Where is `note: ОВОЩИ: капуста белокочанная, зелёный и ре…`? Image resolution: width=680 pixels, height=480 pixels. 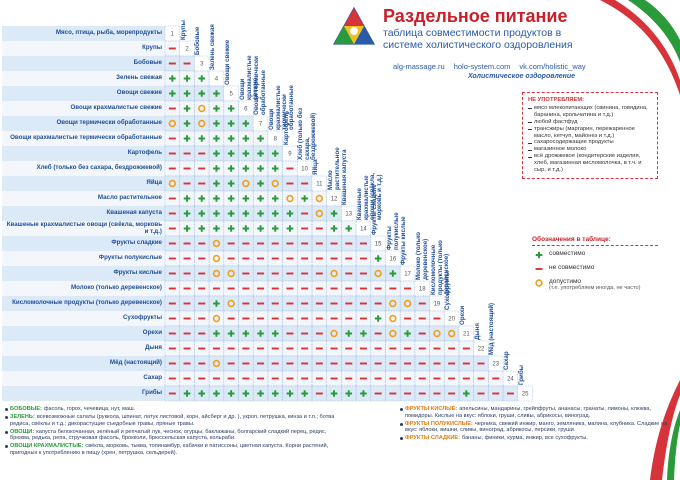
note: ОВОЩИ: капуста белокочанная, зелёный и ре… is located at coordinates (170, 435).